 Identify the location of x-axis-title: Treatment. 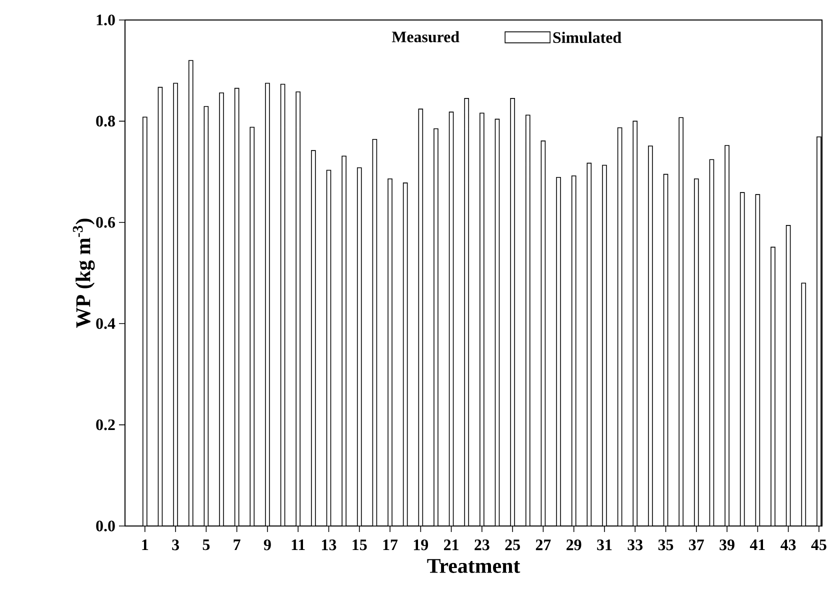
(473, 566).